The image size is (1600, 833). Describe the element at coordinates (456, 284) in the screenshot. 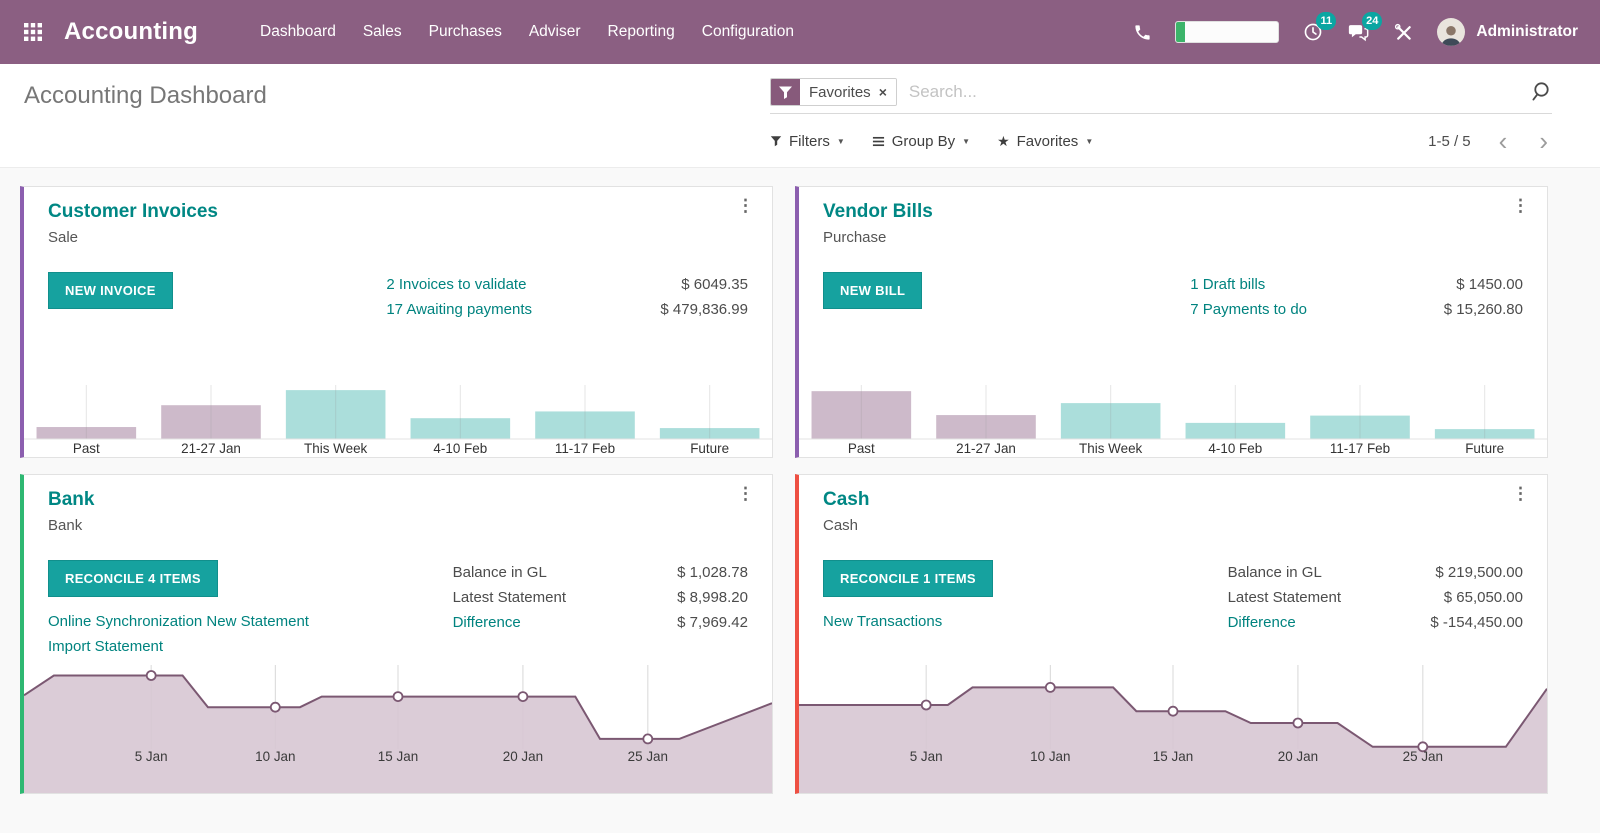

I see `invoices-to-validate-link: 2 Invoices to validate` at that location.